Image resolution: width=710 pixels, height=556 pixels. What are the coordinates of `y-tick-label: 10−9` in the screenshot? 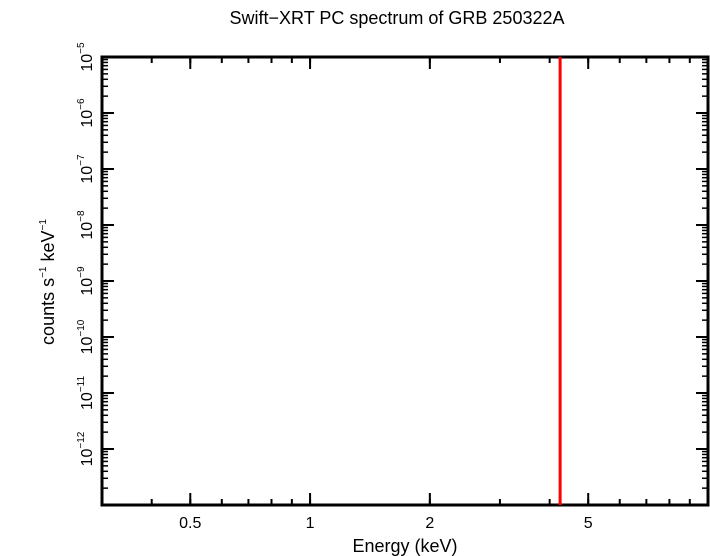 It's located at (86, 281).